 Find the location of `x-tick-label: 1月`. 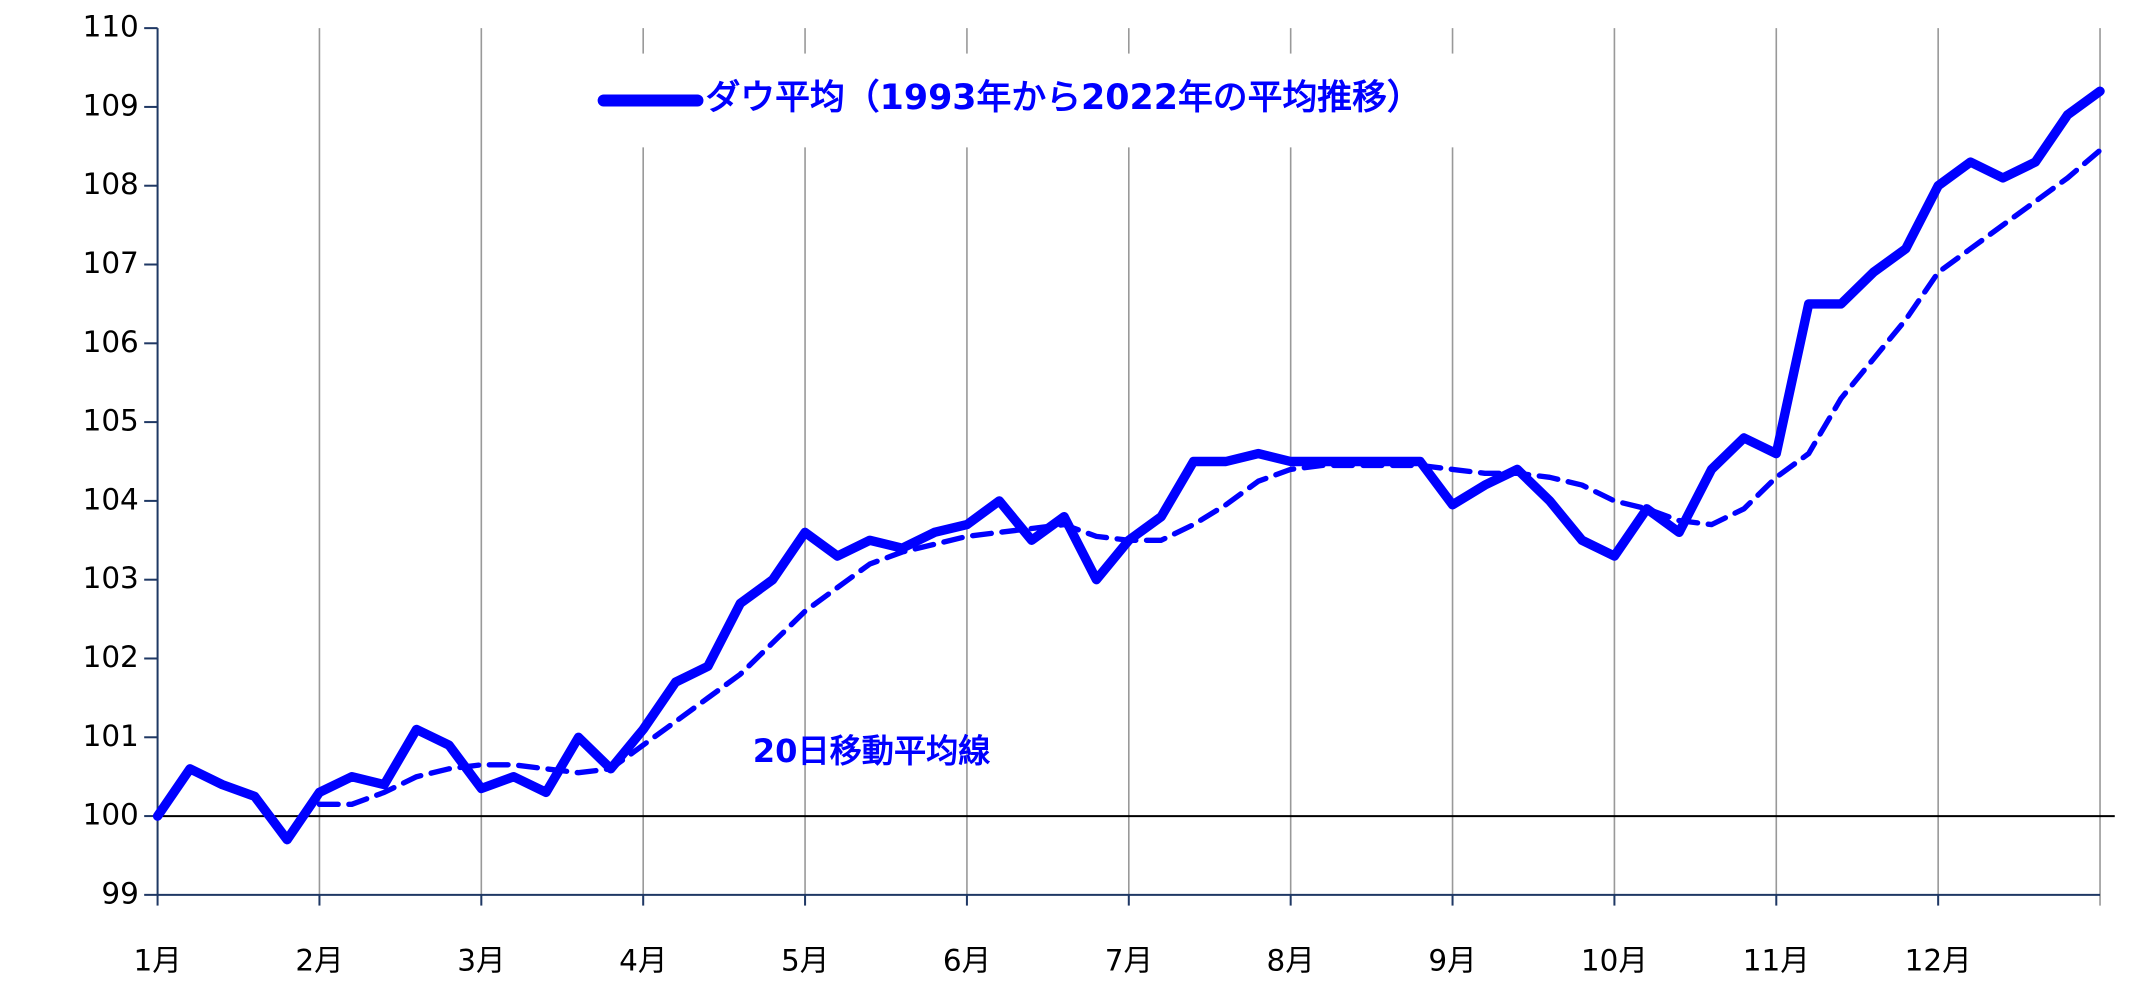

x-tick-label: 1月 is located at coordinates (157, 960).